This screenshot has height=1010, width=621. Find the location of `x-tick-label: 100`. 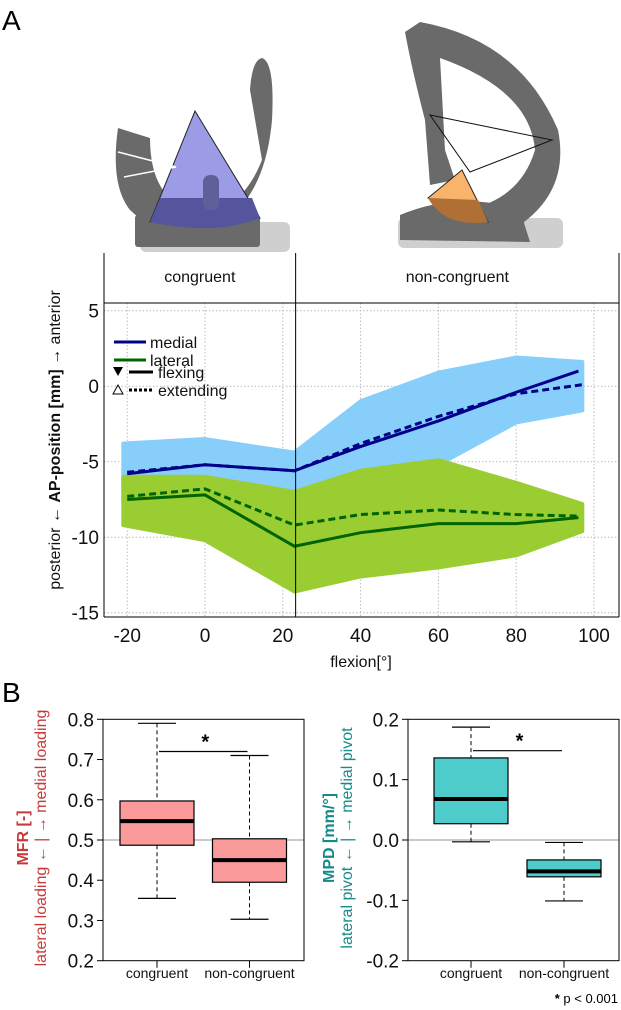

x-tick-label: 100 is located at coordinates (594, 636).